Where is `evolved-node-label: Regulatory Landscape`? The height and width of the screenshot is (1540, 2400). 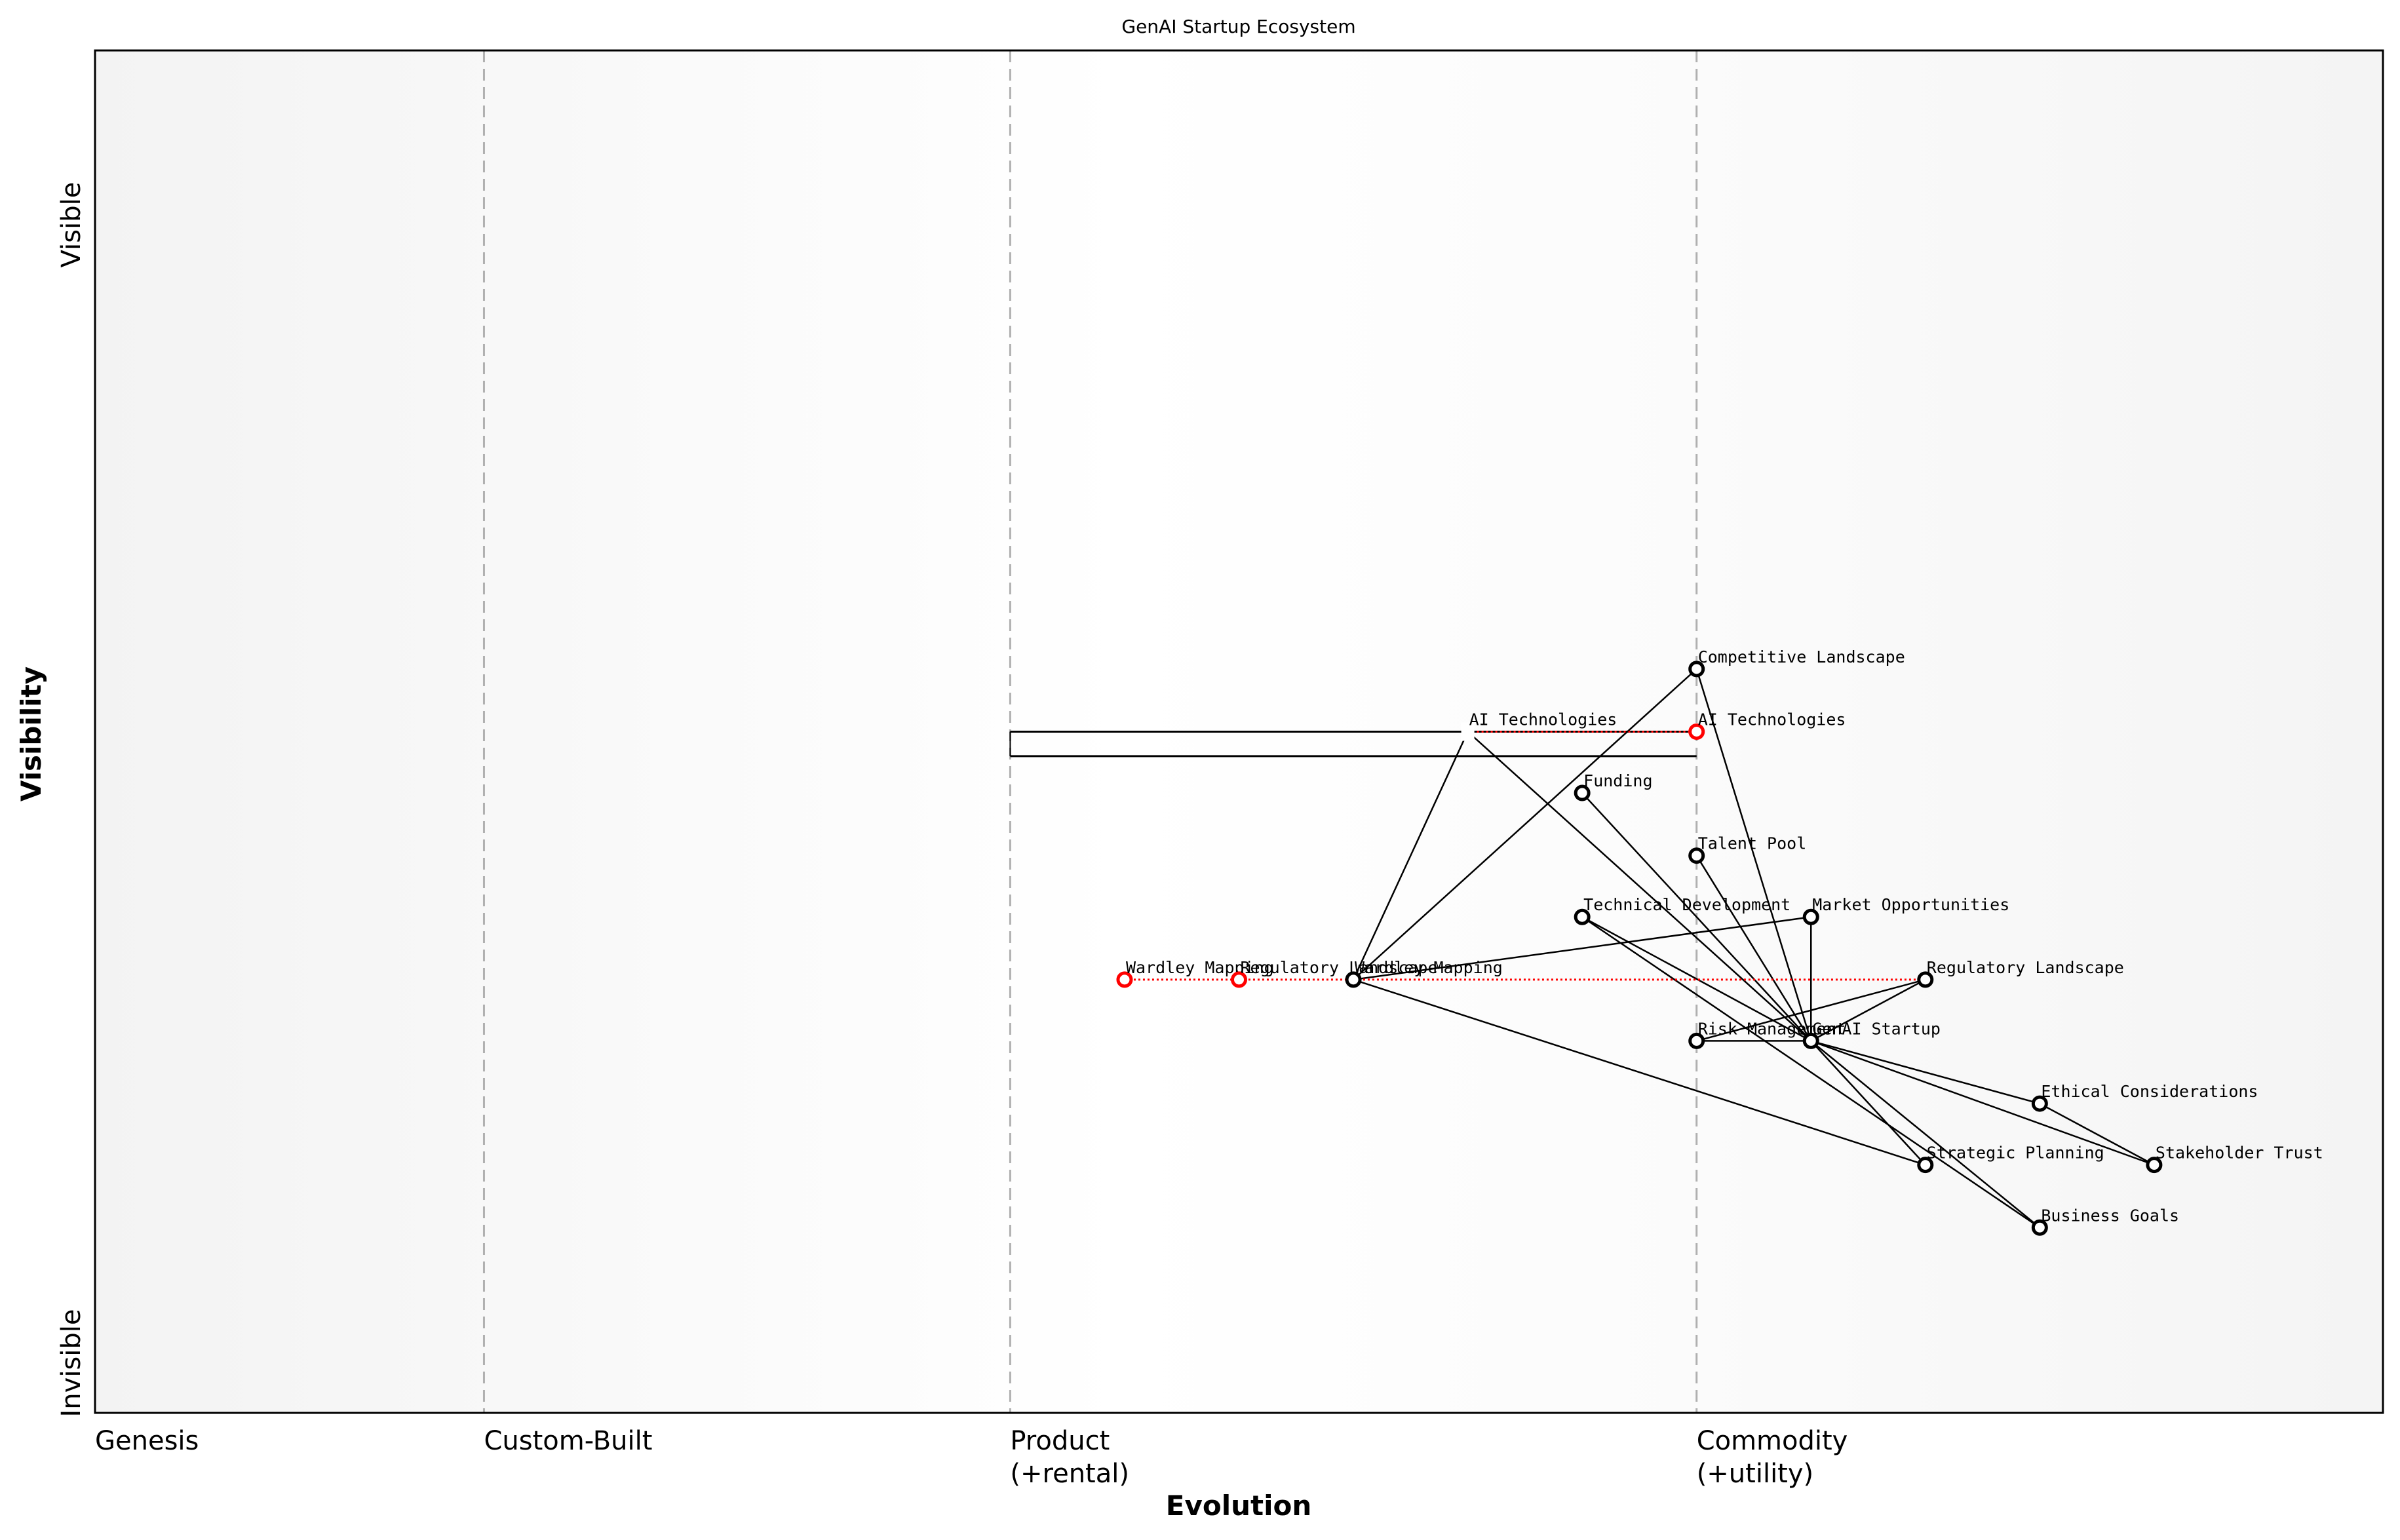
evolved-node-label: Regulatory Landscape is located at coordinates (1339, 967).